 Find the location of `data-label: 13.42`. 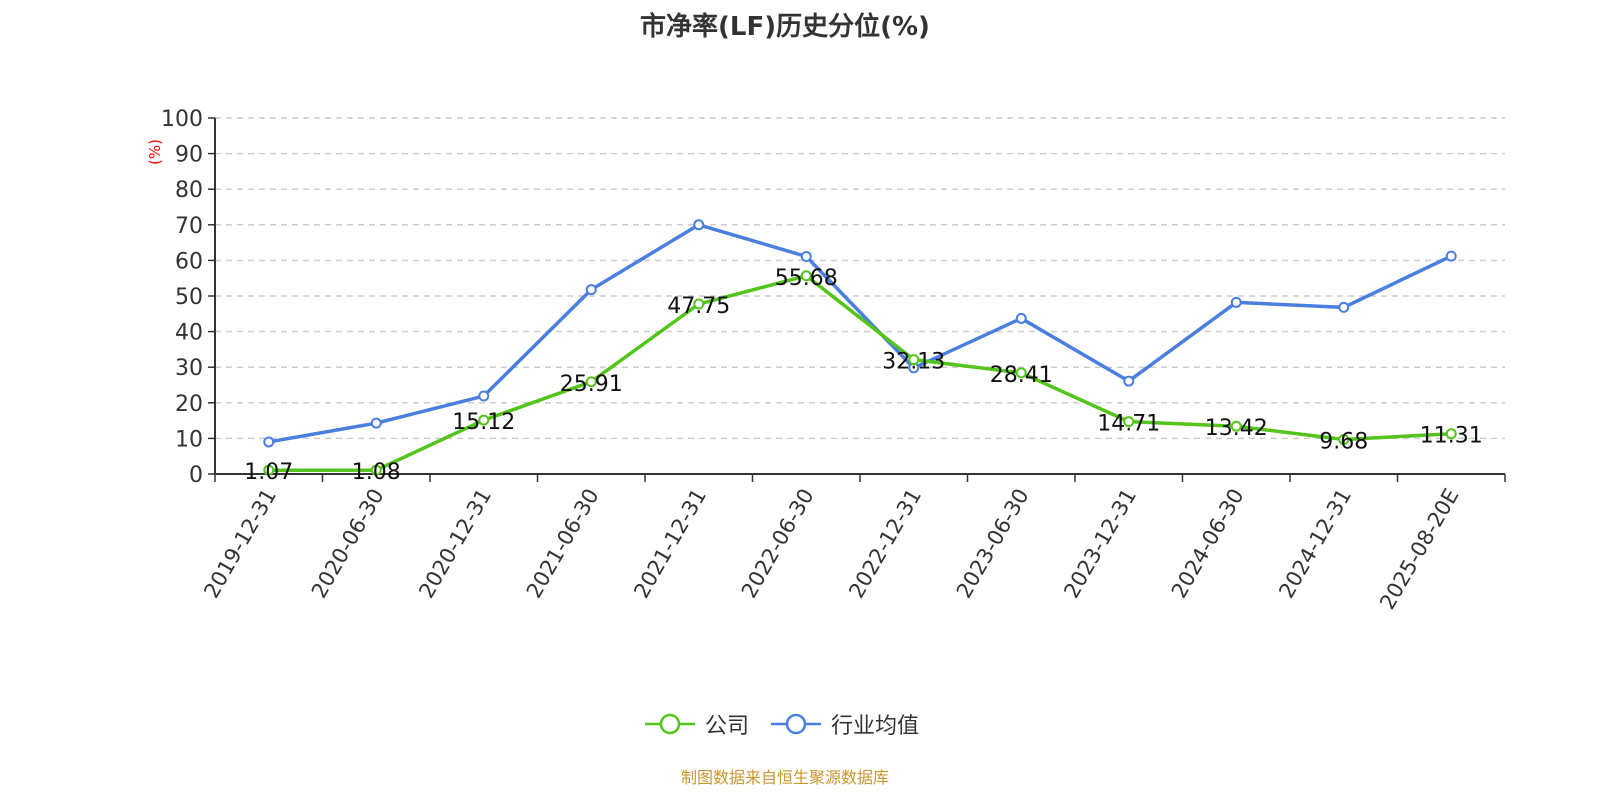

data-label: 13.42 is located at coordinates (1236, 428).